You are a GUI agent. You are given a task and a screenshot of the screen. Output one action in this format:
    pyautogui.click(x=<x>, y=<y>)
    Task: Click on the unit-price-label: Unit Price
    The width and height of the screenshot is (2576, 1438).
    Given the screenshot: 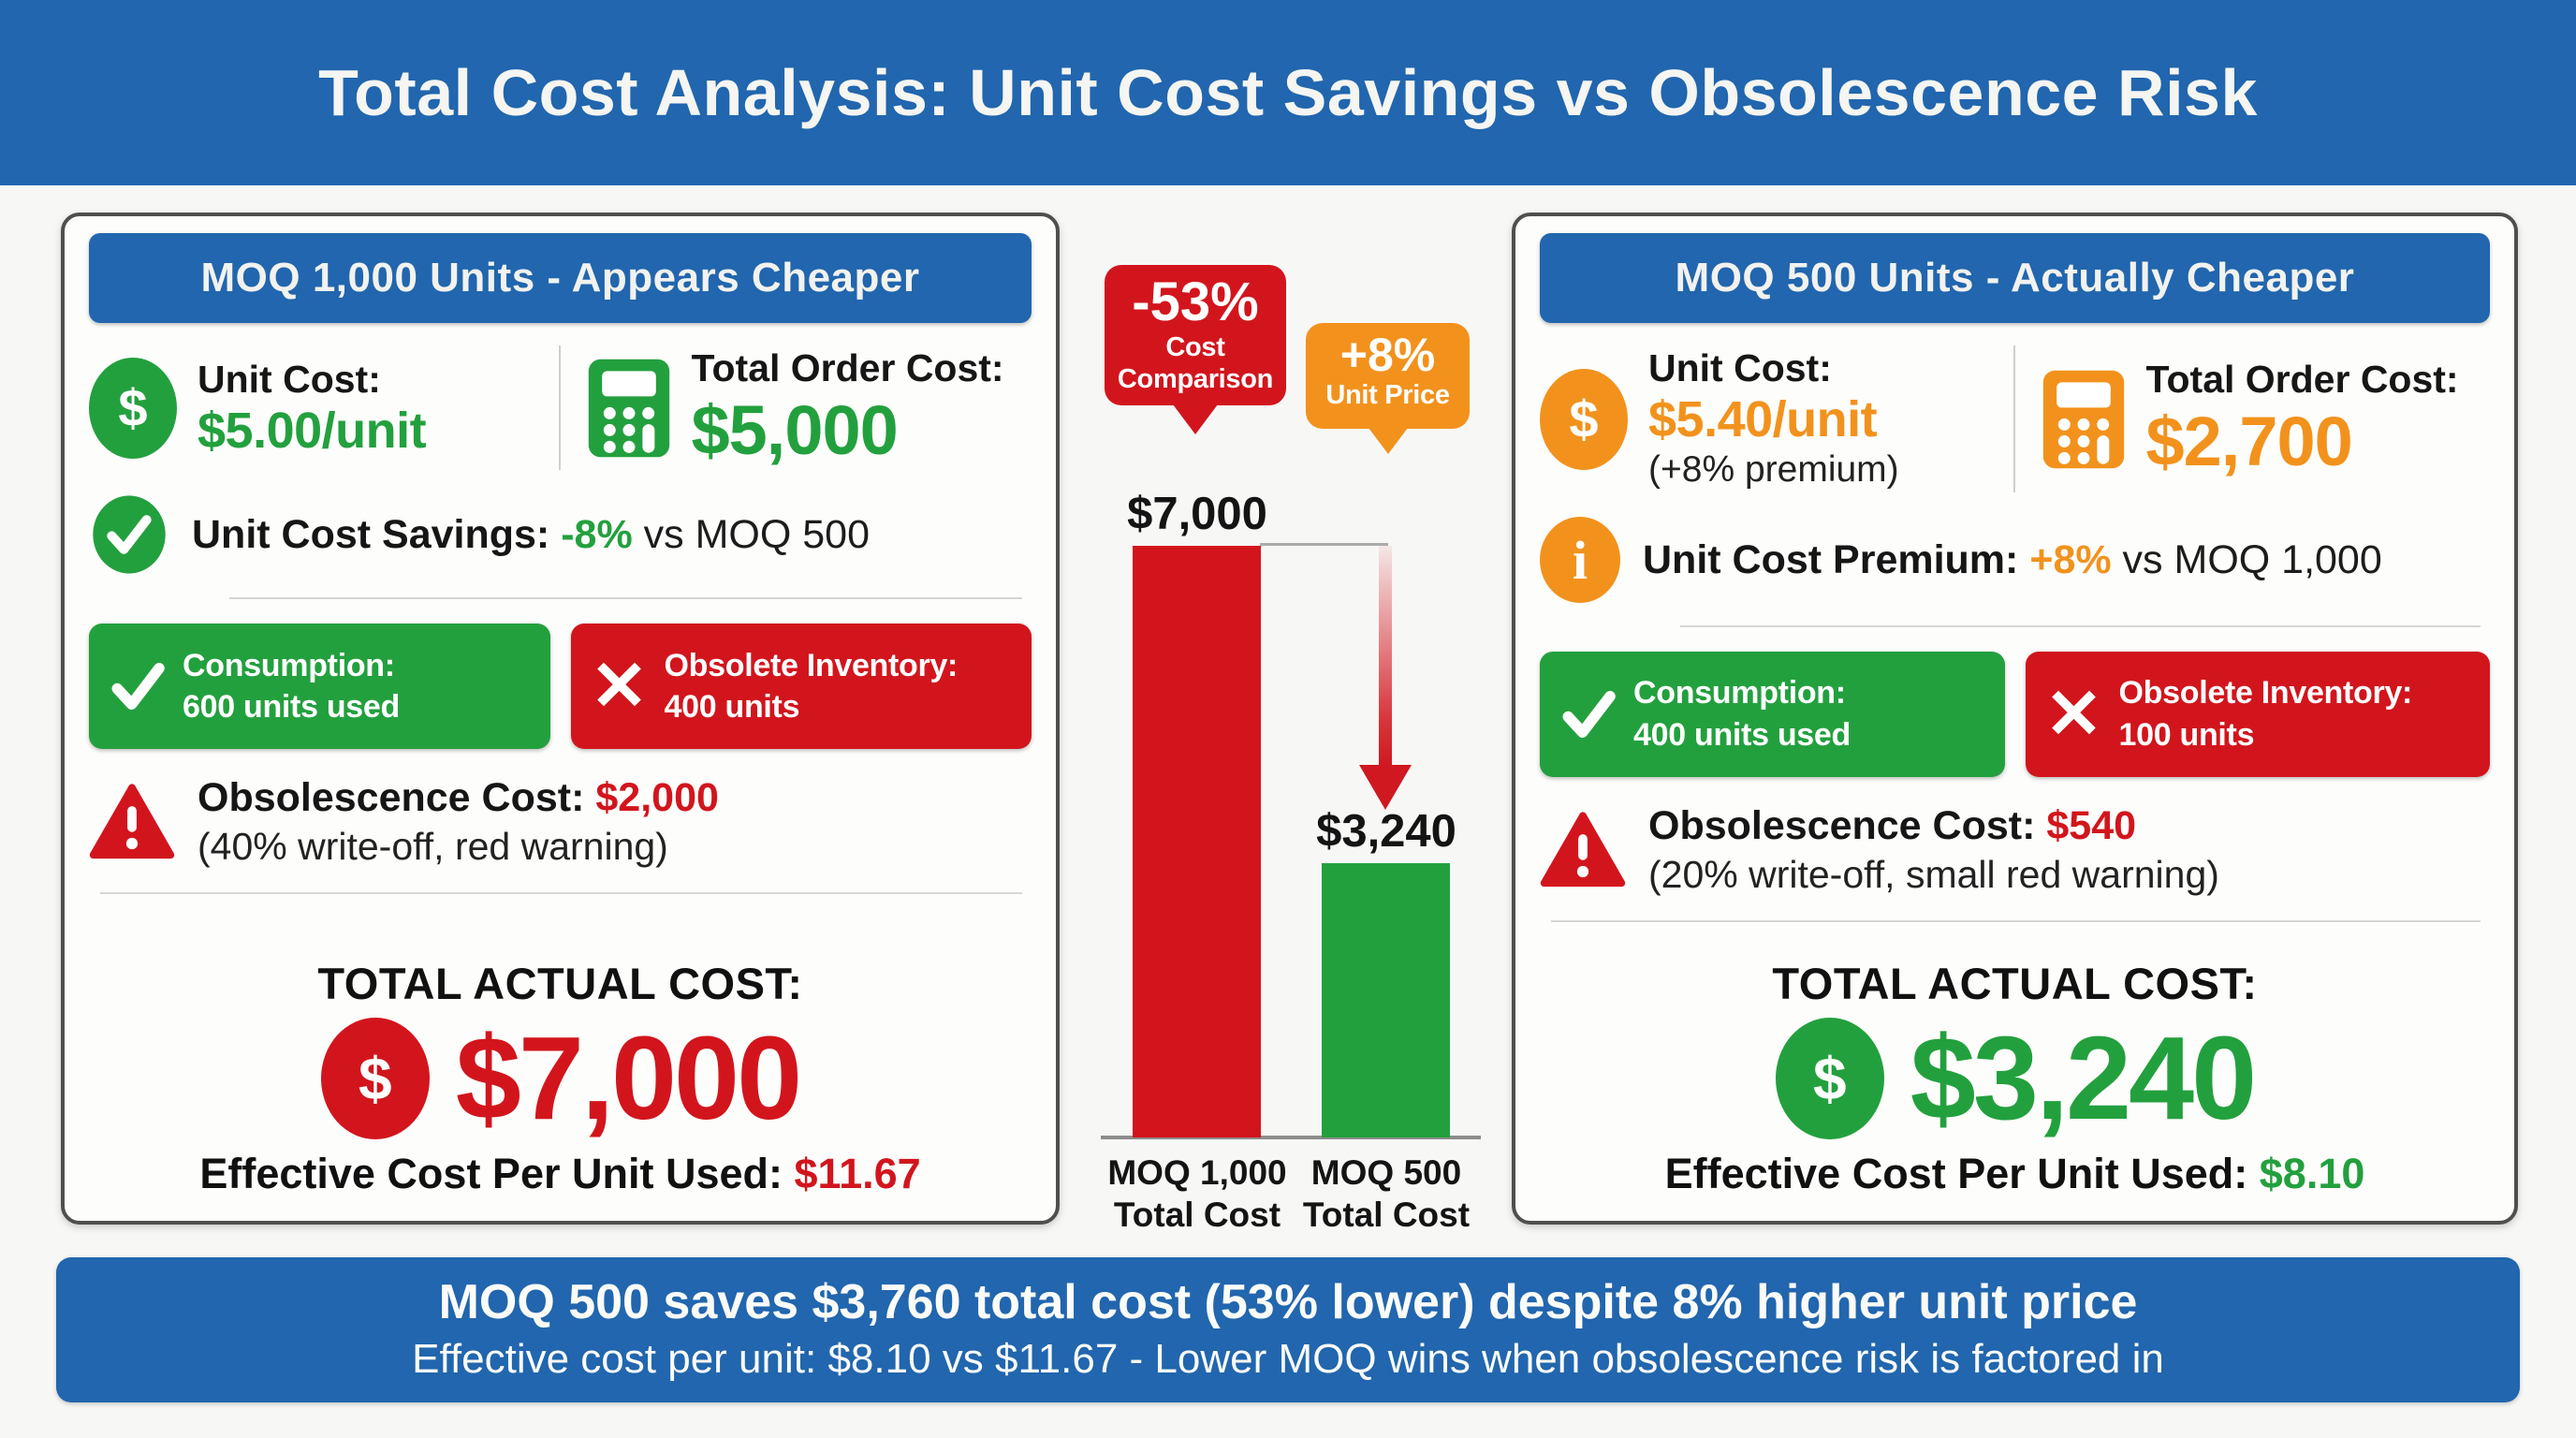 What is the action you would take?
    pyautogui.click(x=1387, y=394)
    